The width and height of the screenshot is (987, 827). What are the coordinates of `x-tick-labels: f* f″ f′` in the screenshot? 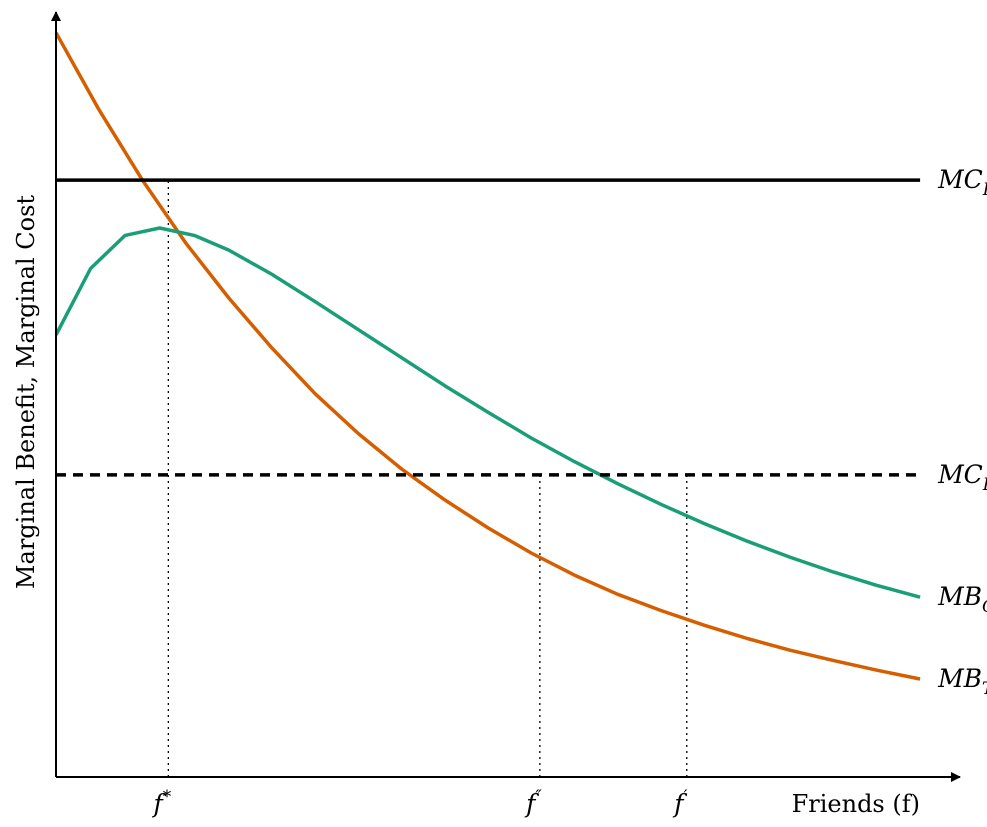 It's located at (419, 802).